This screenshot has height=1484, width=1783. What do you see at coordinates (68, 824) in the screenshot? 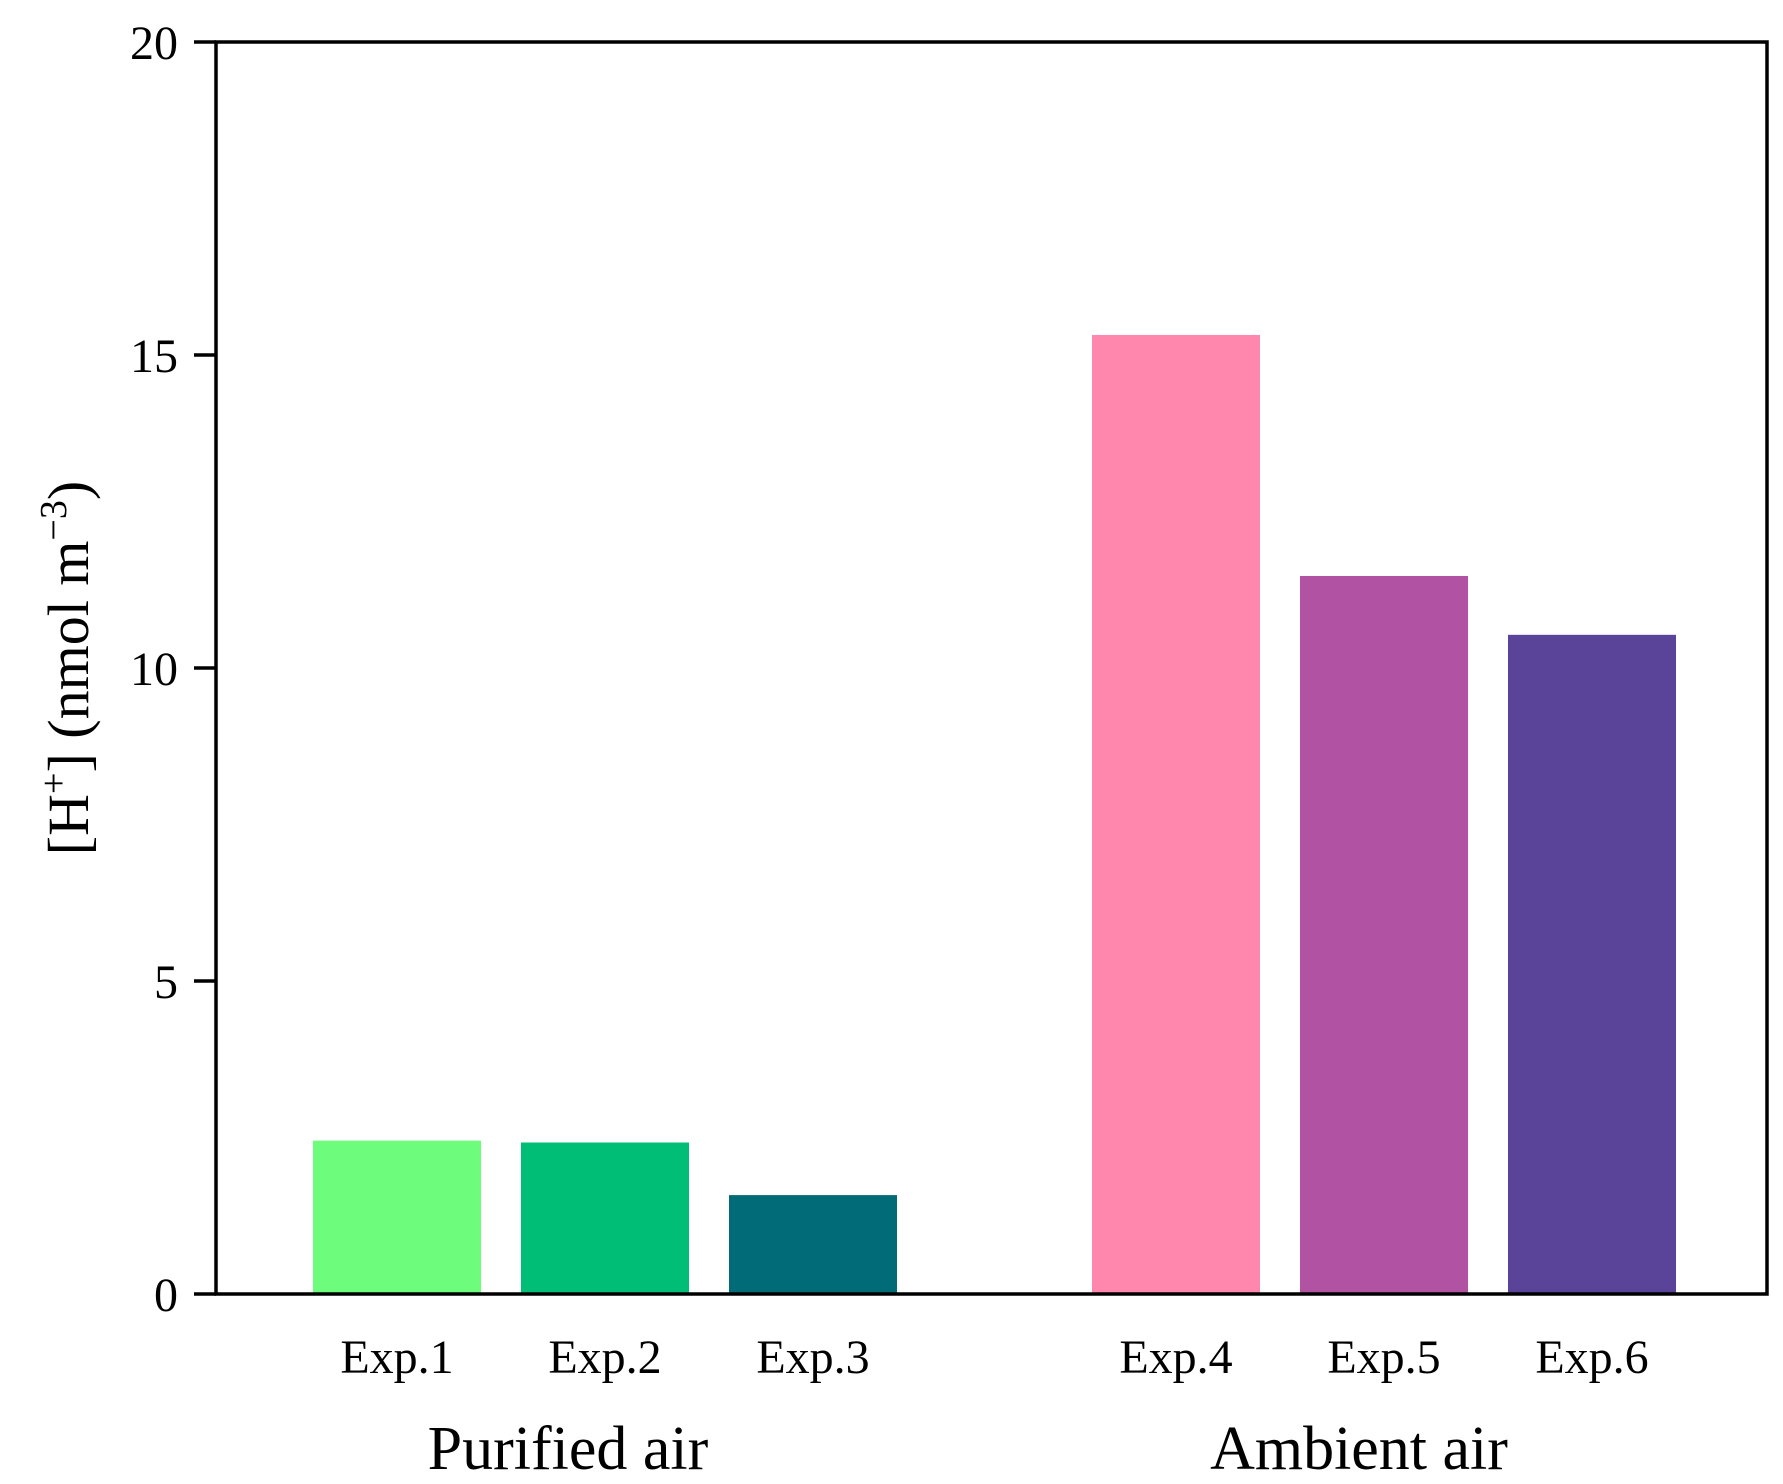
I see `y-axis-title-prefix: [H` at bounding box center [68, 824].